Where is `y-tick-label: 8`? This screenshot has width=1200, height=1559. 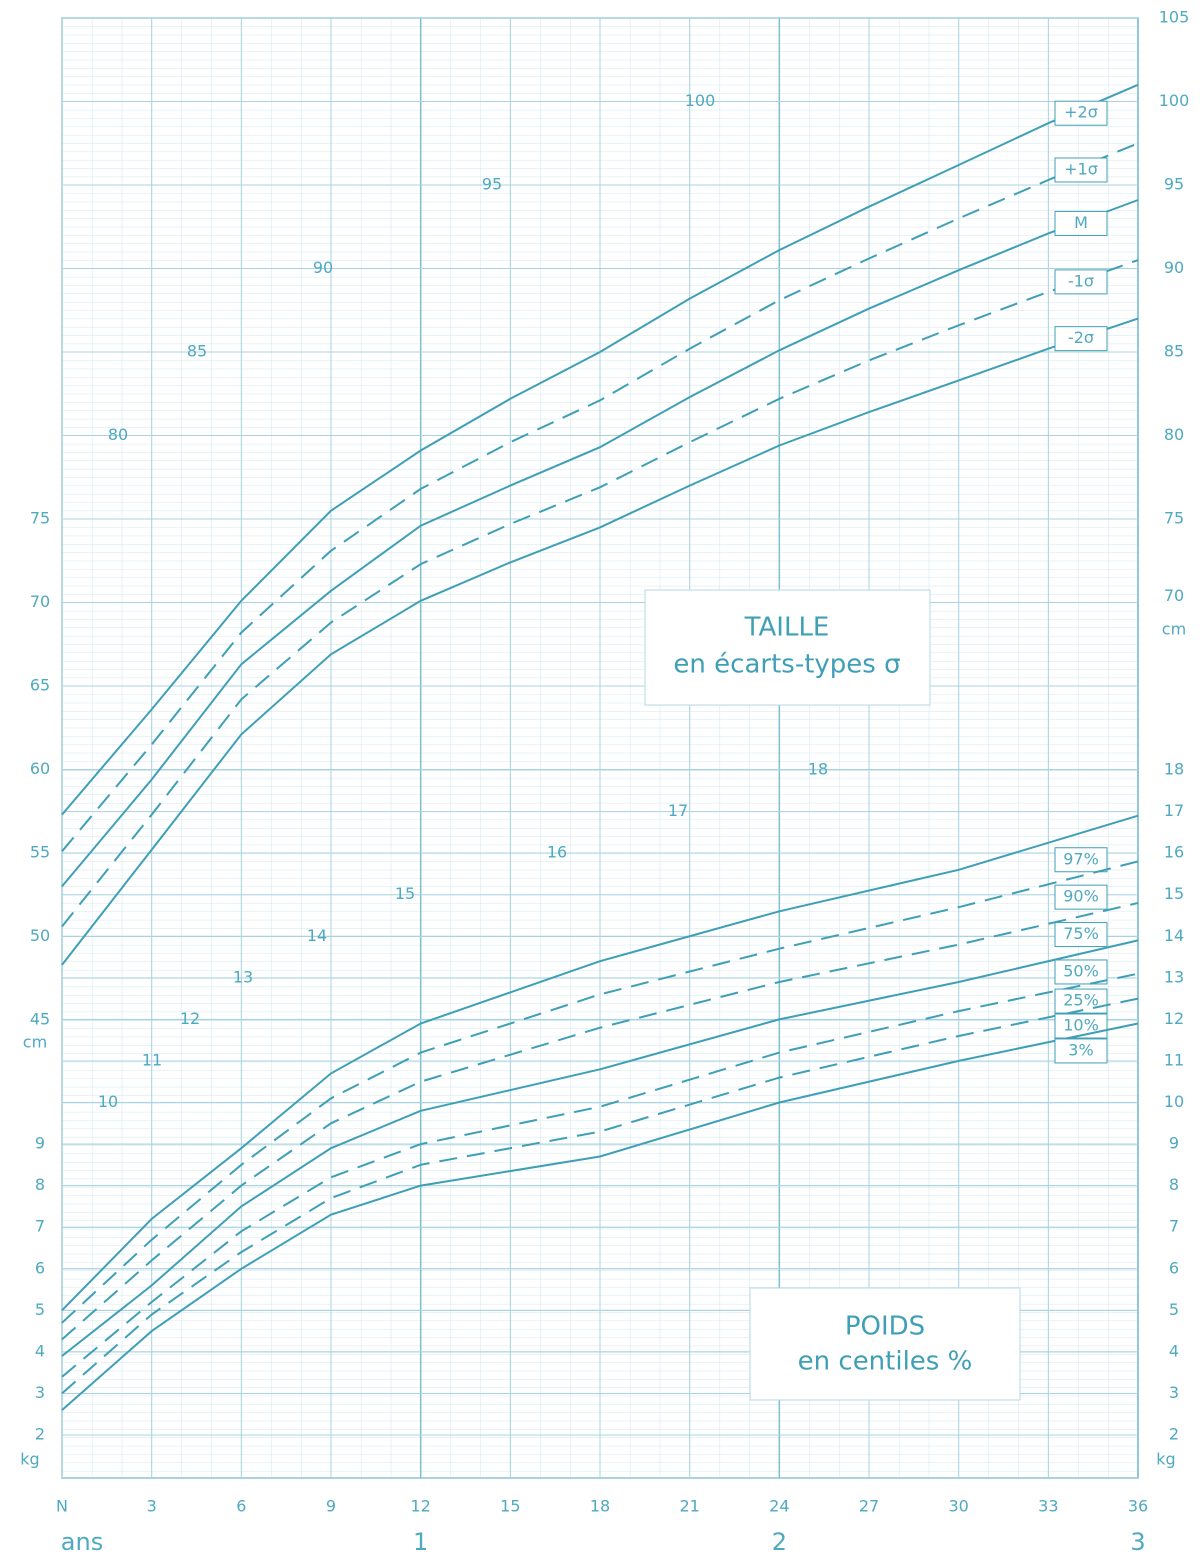 y-tick-label: 8 is located at coordinates (1174, 1184).